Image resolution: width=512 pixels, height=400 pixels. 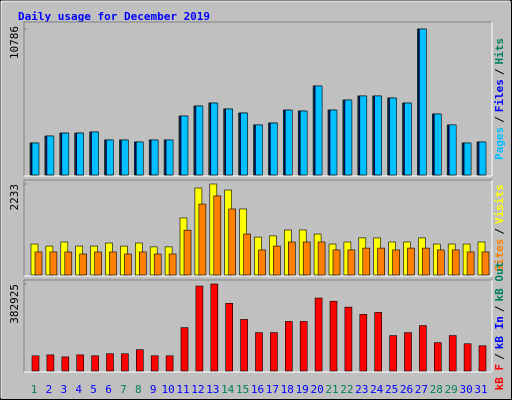 What do you see at coordinates (331, 389) in the screenshot?
I see `x-tick-label: 21` at bounding box center [331, 389].